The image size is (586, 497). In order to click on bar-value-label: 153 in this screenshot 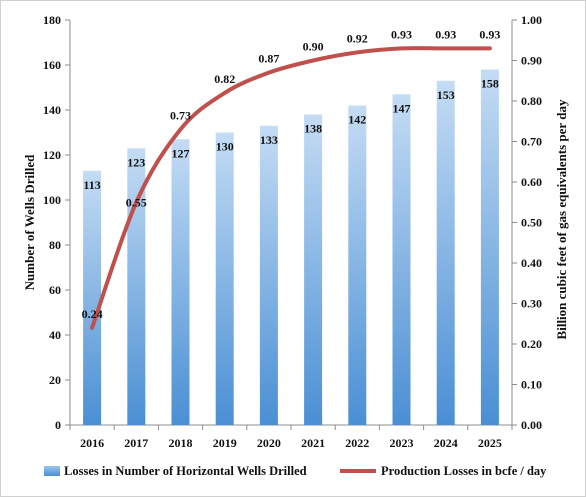, I will do `click(446, 95)`.